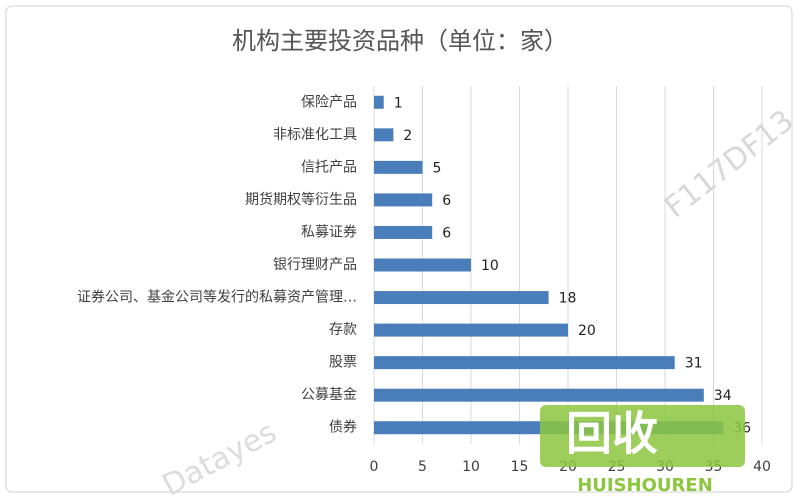 The width and height of the screenshot is (800, 500). Describe the element at coordinates (301, 199) in the screenshot. I see `y-tick-label: 期货期权等衍生品` at that location.